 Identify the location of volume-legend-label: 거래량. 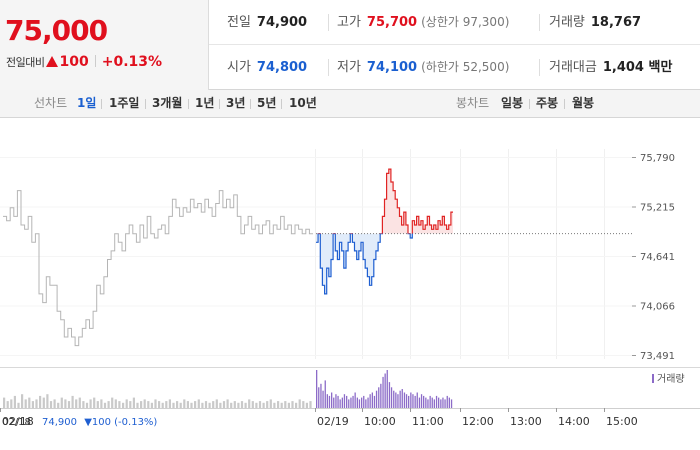
(671, 379).